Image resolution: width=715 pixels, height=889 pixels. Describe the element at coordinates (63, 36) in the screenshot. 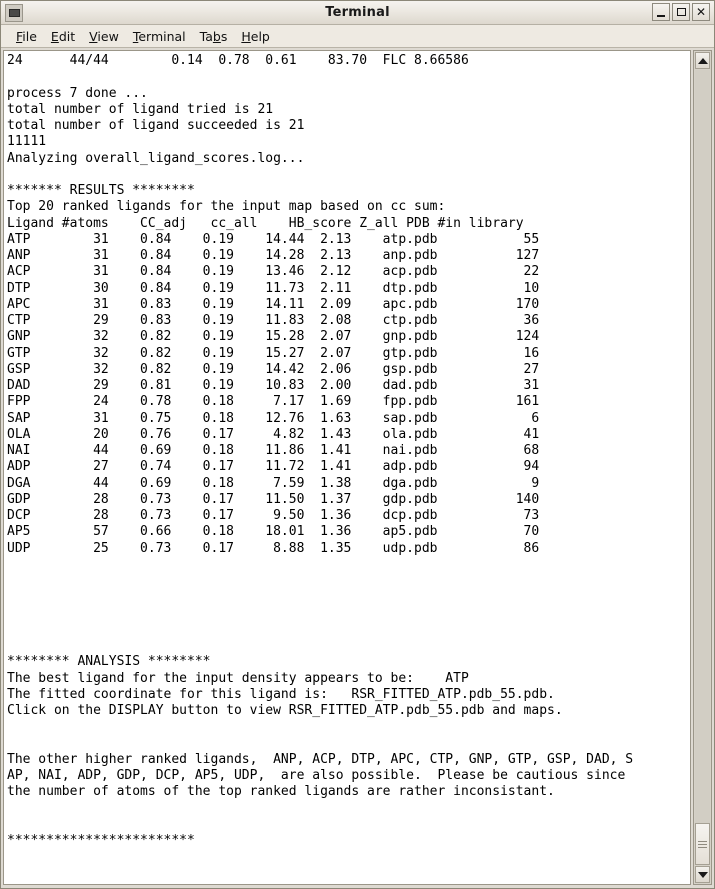

I see `menu-item-edit: Edit` at that location.